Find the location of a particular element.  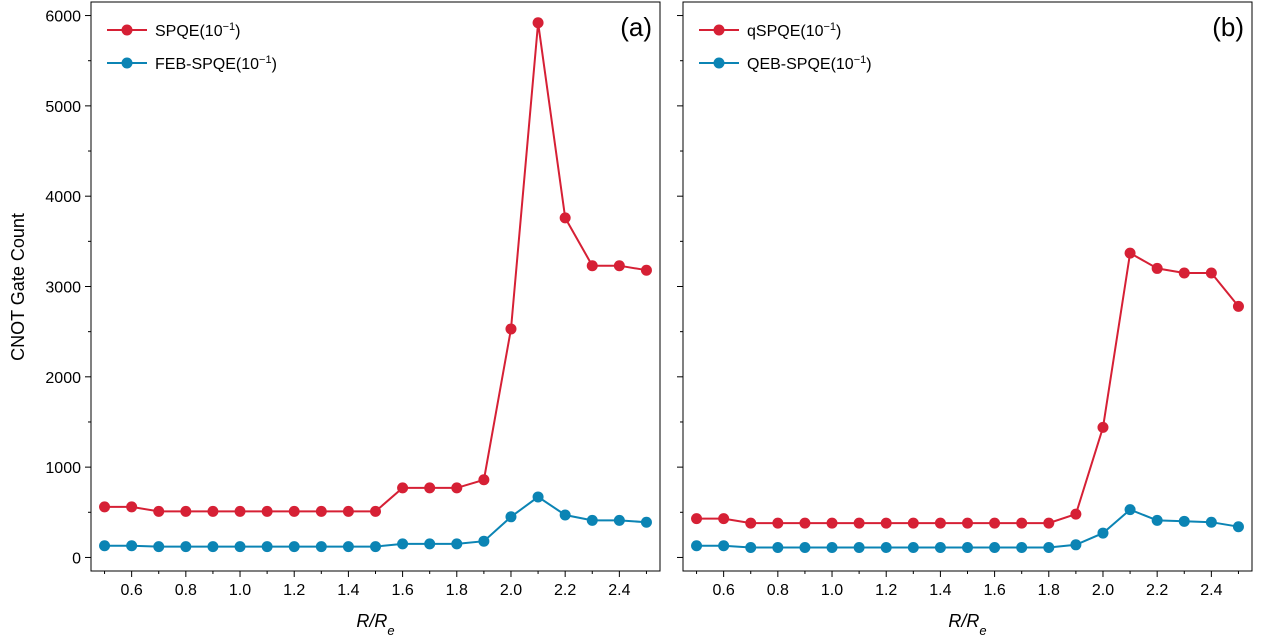

y-tick-label: 6000 is located at coordinates (63, 17).